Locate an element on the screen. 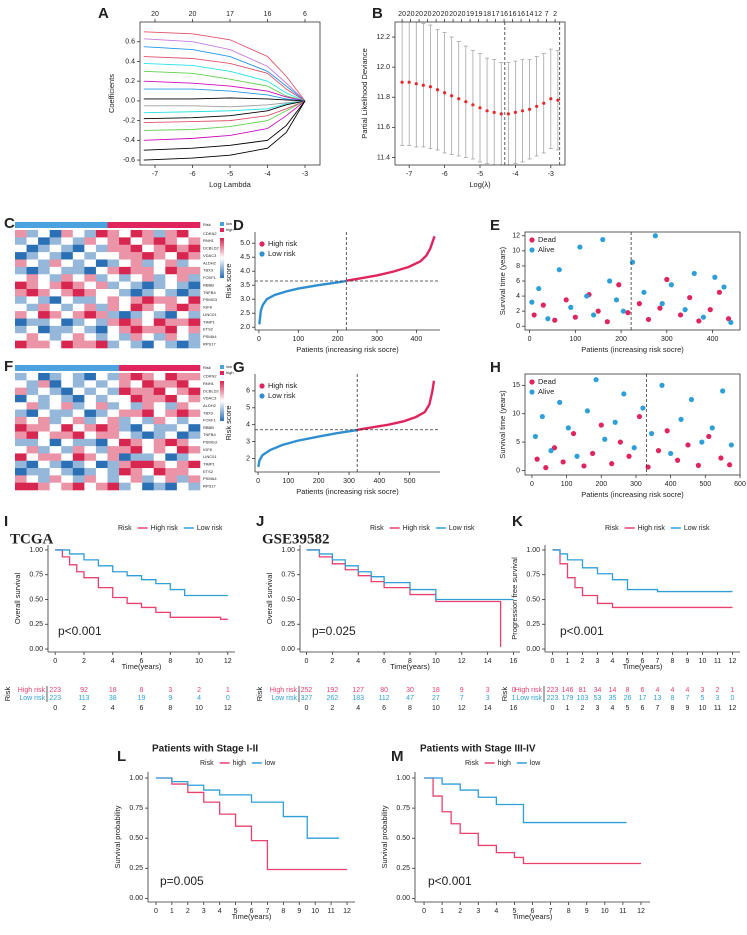  x-tick-label: 5 is located at coordinates (236, 911).